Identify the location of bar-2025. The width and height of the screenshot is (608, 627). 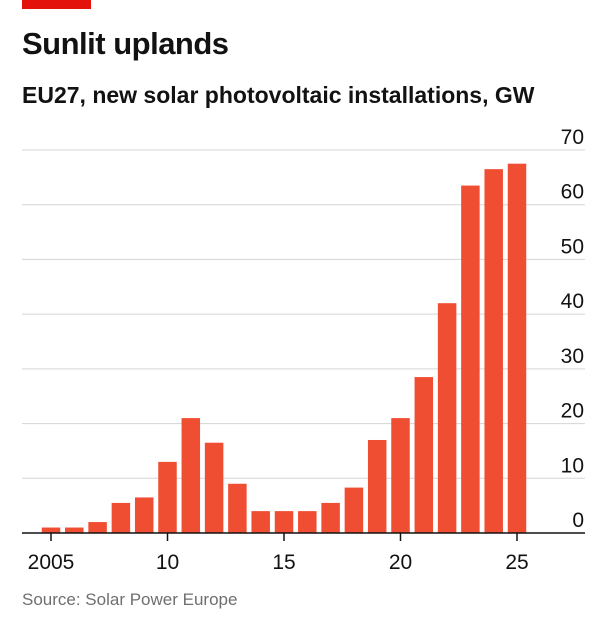
(517, 348).